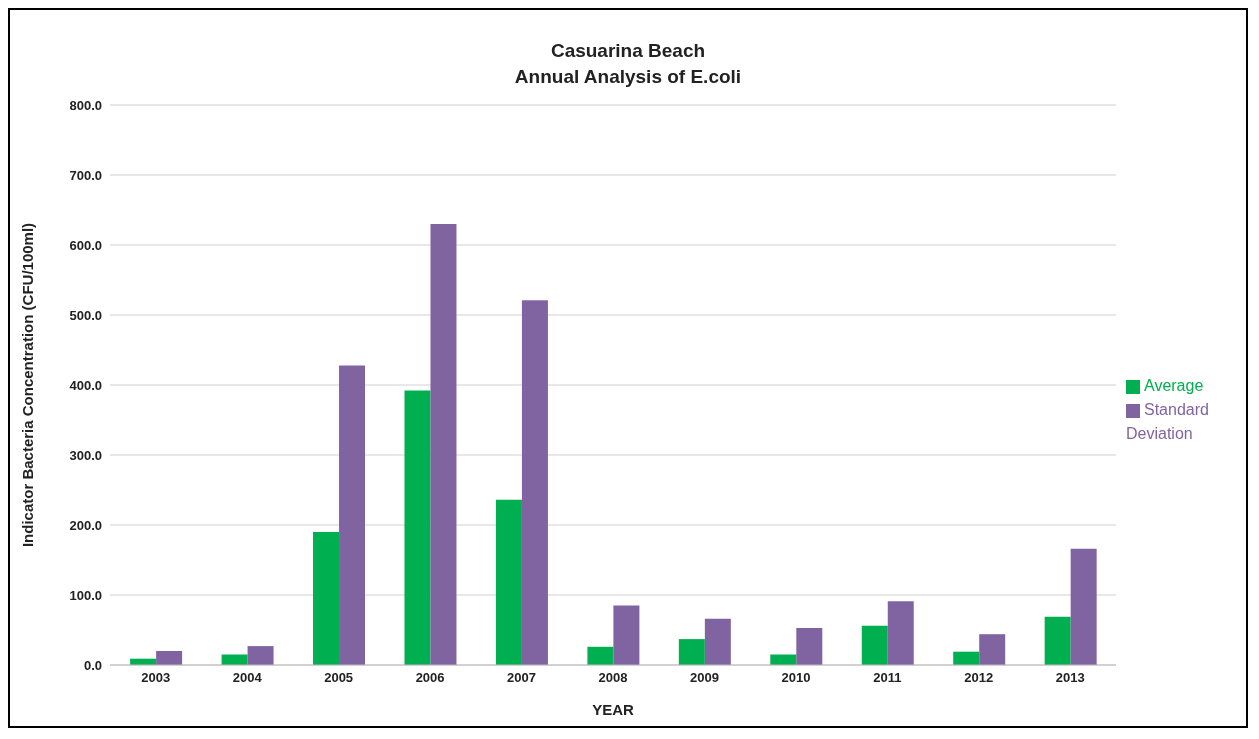  I want to click on x-tick-label: 2013, so click(1070, 678).